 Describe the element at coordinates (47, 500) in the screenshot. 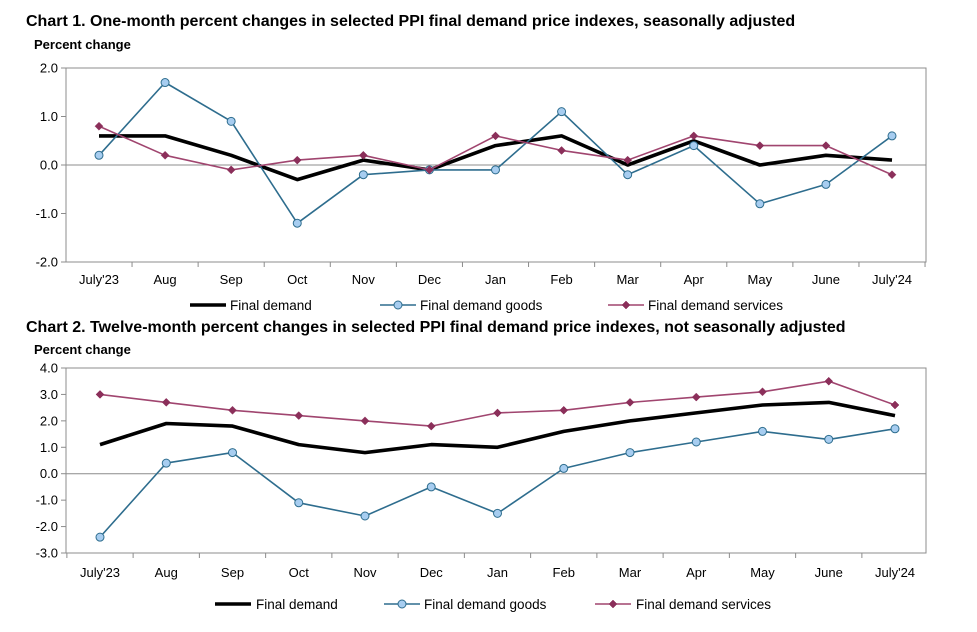

I see `chart2-y-tick-label: -1.0` at that location.